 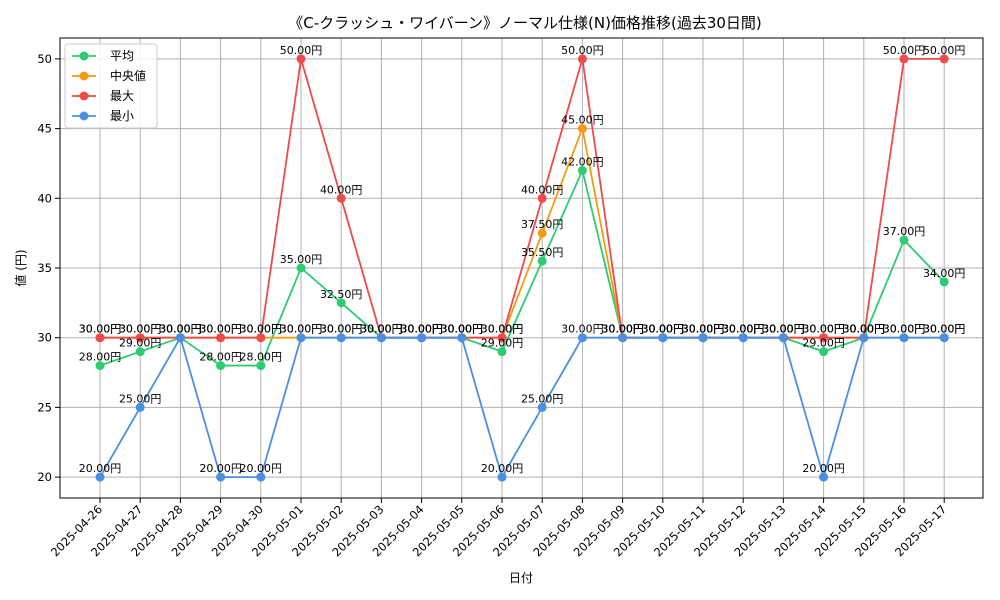 I want to click on chart-title: 《C-クラッシュ・ワイバーン》ノーマル仕様(N)価格推移(過去30日間), so click(x=525, y=23).